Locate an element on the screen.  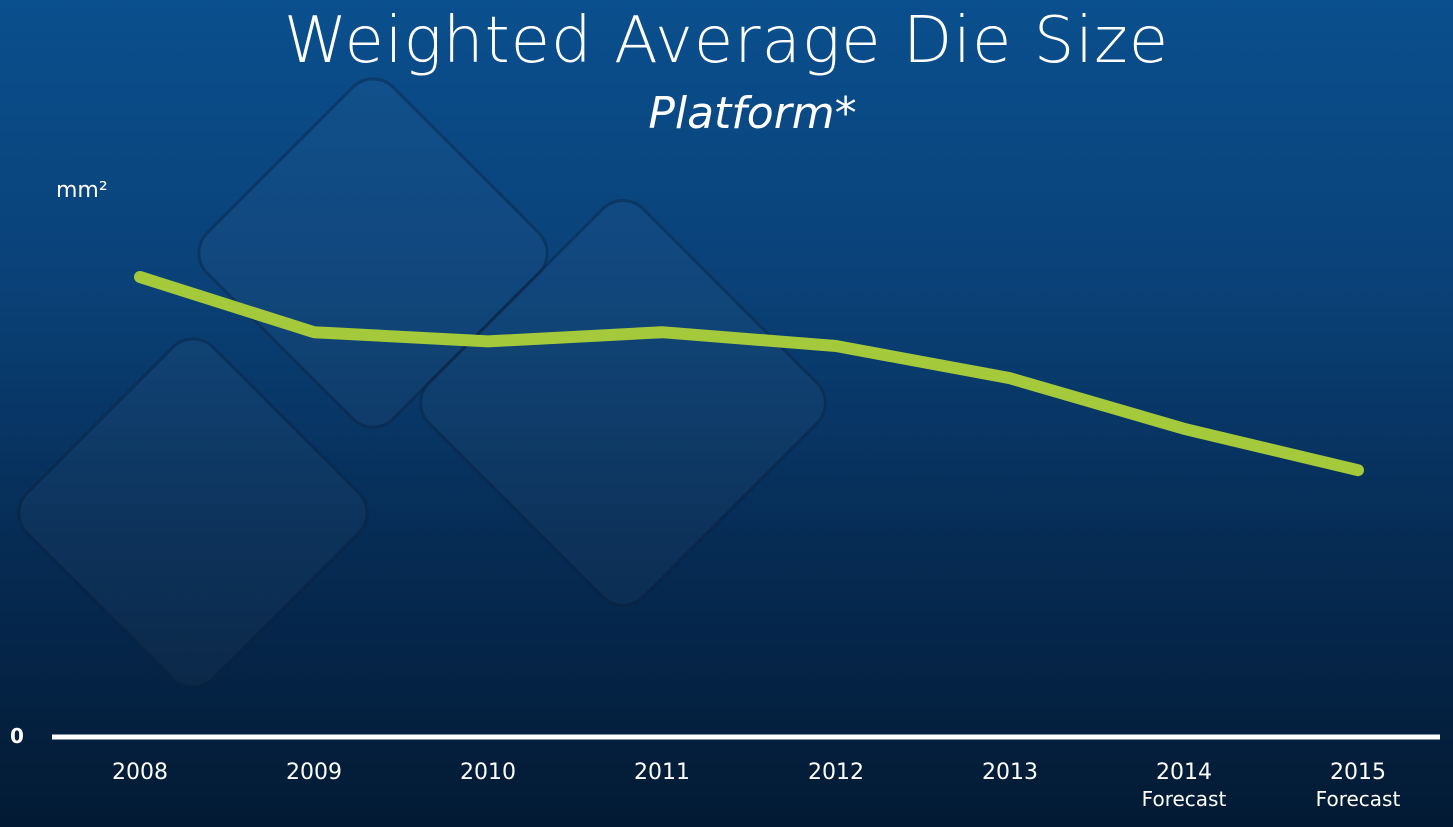
x-tick-year: 2009 is located at coordinates (314, 772).